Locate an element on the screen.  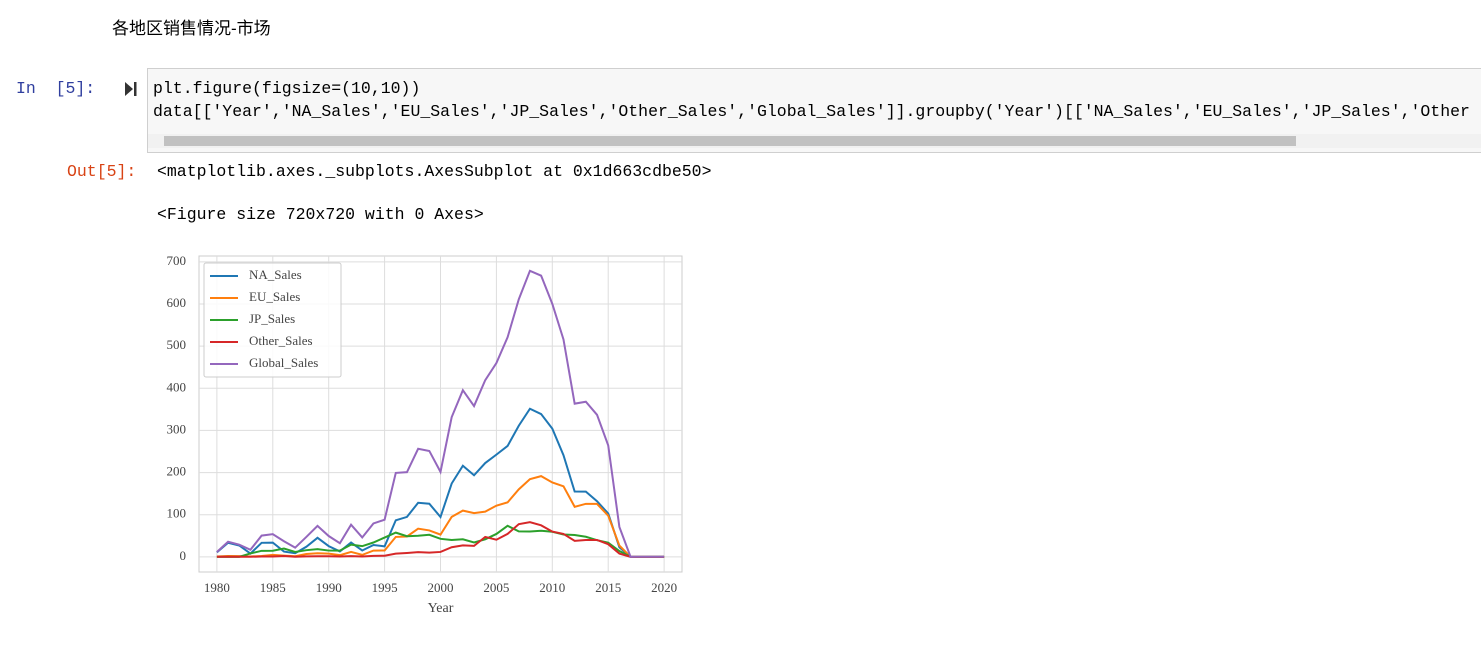
output-prompt: Out[5]: is located at coordinates (102, 171).